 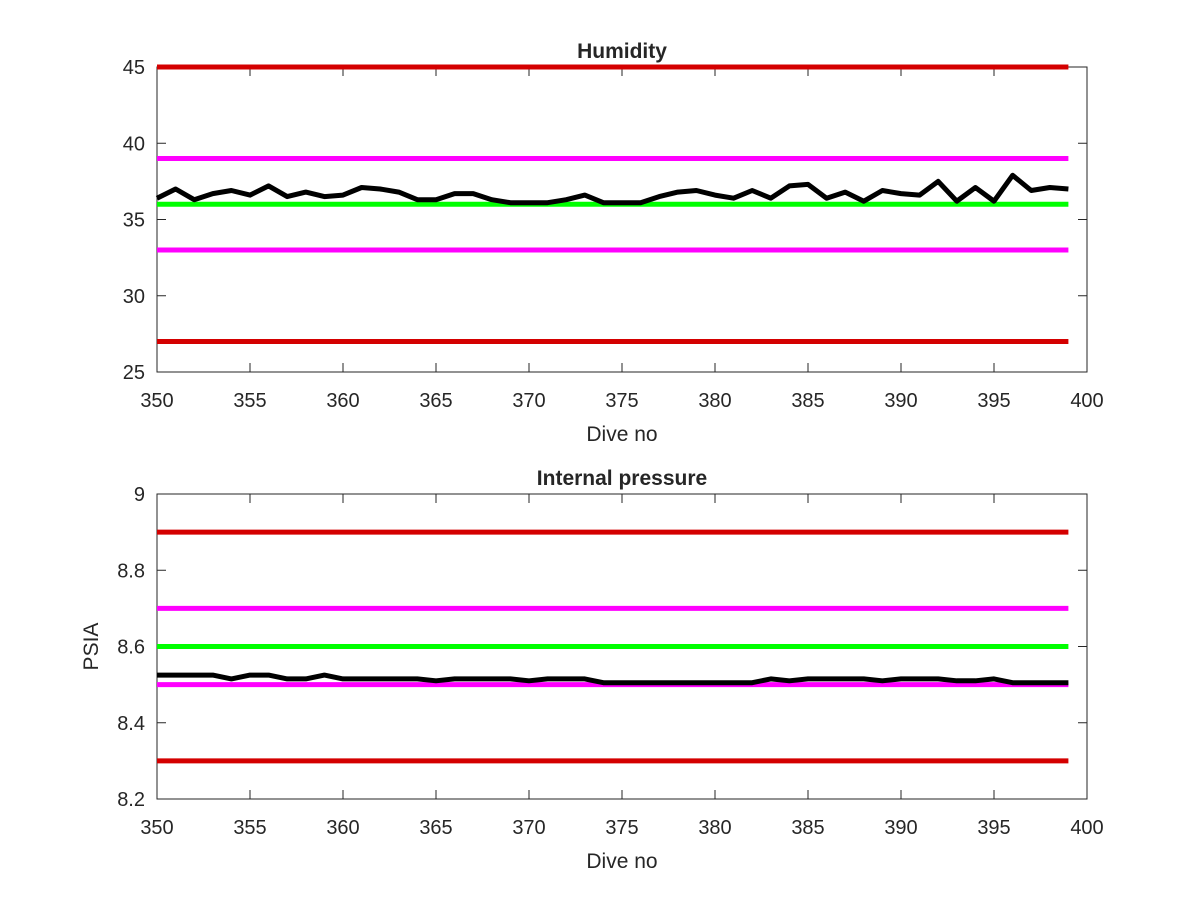 I want to click on y-tick-label: 8.6, so click(x=131, y=648).